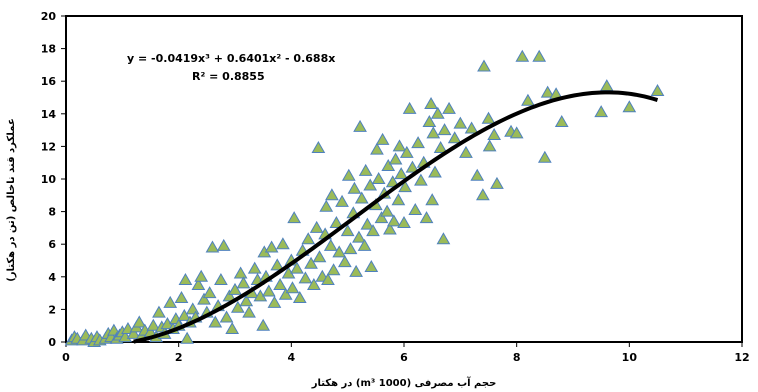  Describe the element at coordinates (404, 382) in the screenshot. I see `x-axis-title: حجم آب مصرفی (1000 m³) در هکتار` at that location.